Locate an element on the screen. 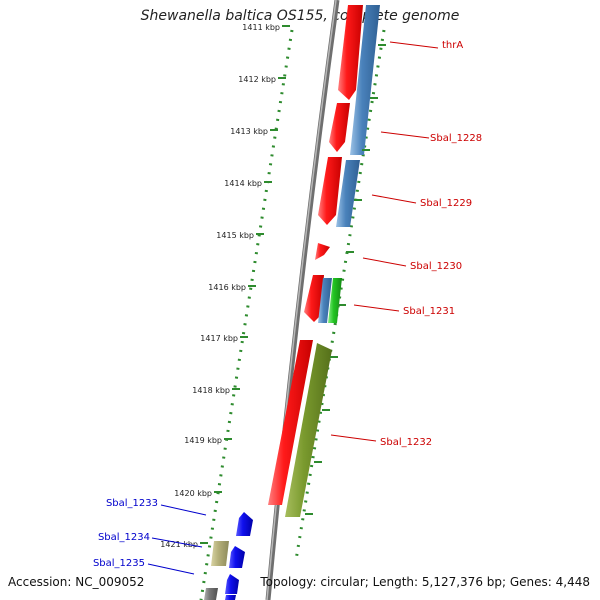 The width and height of the screenshot is (600, 600). gene-blue-bottom is located at coordinates (230, 597).